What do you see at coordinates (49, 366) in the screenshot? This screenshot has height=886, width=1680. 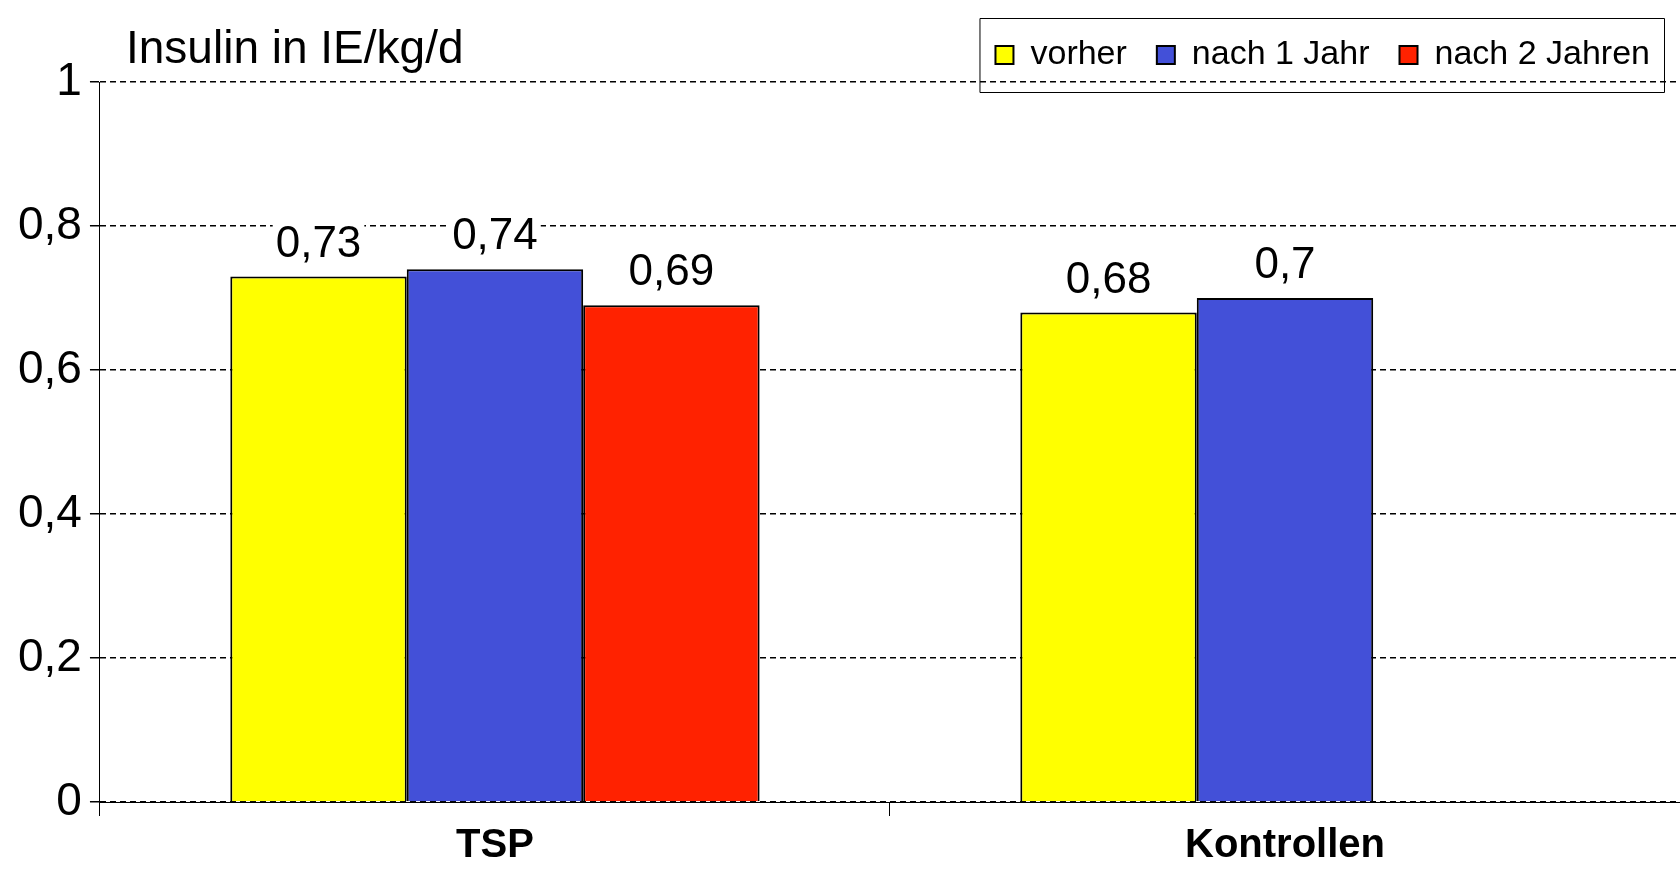 I see `y-tick-label: 0,6` at bounding box center [49, 366].